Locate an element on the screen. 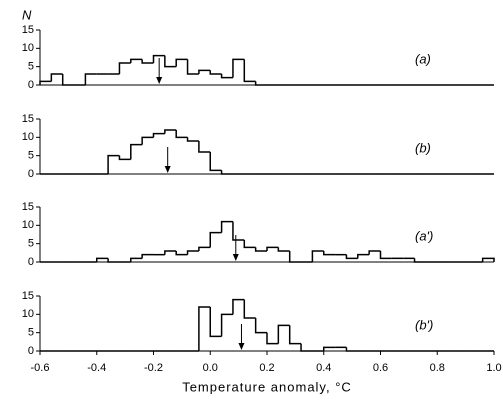 This screenshot has height=403, width=503. x-tick-label: 0.4 is located at coordinates (323, 368).